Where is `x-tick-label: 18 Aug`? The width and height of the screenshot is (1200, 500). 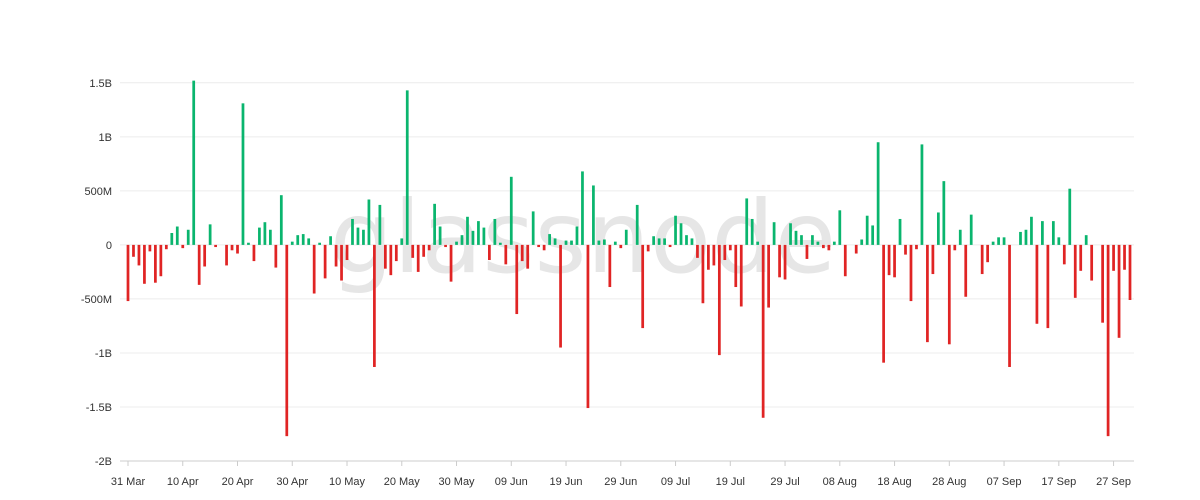
x-tick-label: 18 Aug is located at coordinates (894, 482).